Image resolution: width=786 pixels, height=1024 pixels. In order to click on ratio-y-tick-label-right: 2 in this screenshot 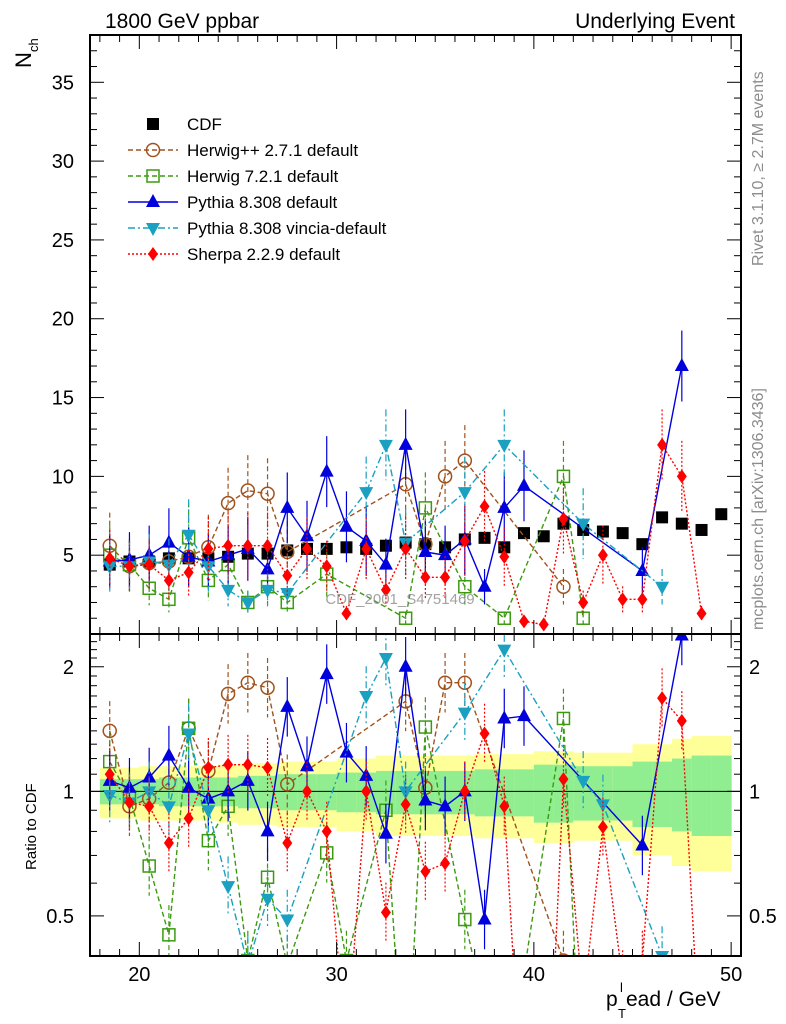, I will do `click(754, 668)`.